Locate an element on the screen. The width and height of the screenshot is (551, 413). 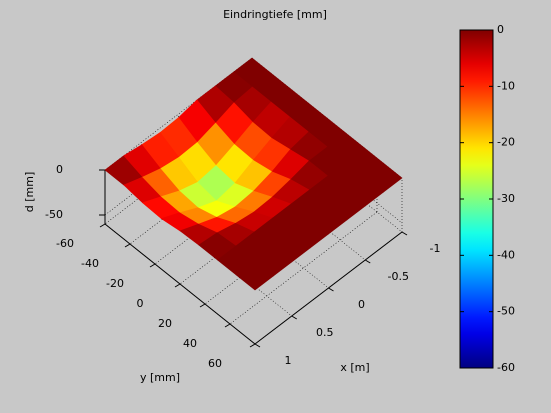
y-tick-label: 60 is located at coordinates (215, 363).